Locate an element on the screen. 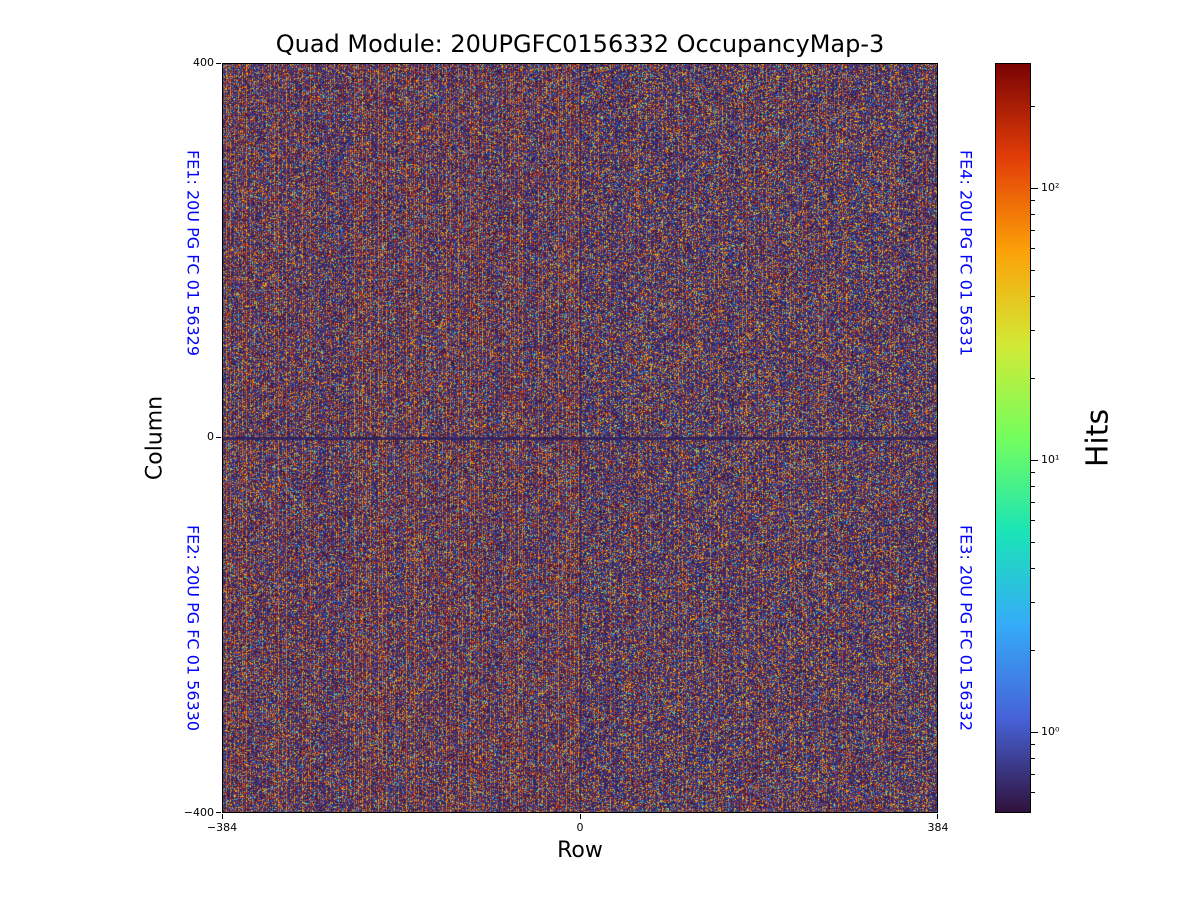 The width and height of the screenshot is (1200, 900). x-tick-label: 384 is located at coordinates (938, 827).